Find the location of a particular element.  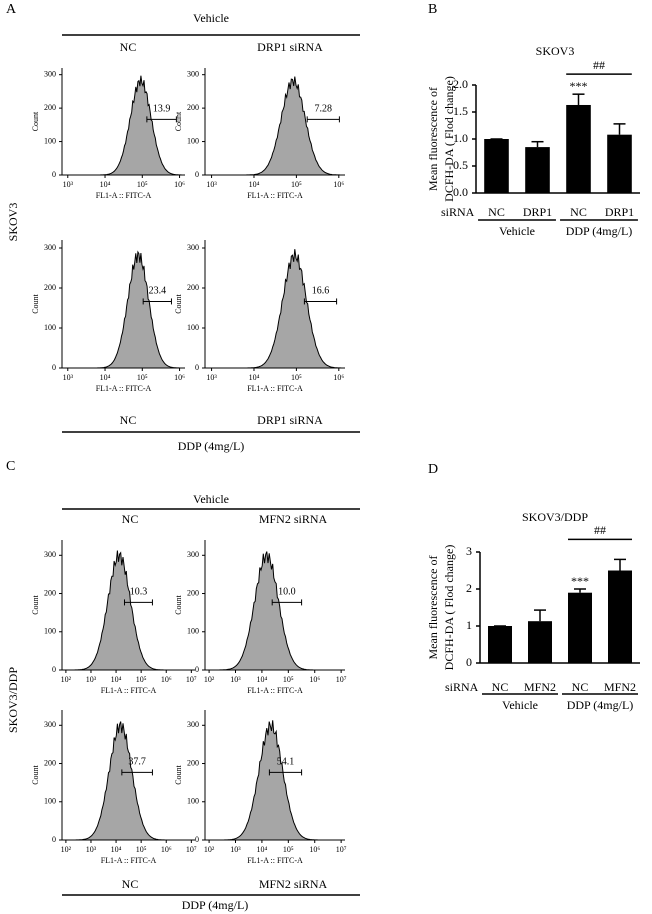

y-tick-label: 2 is located at coordinates (469, 588).